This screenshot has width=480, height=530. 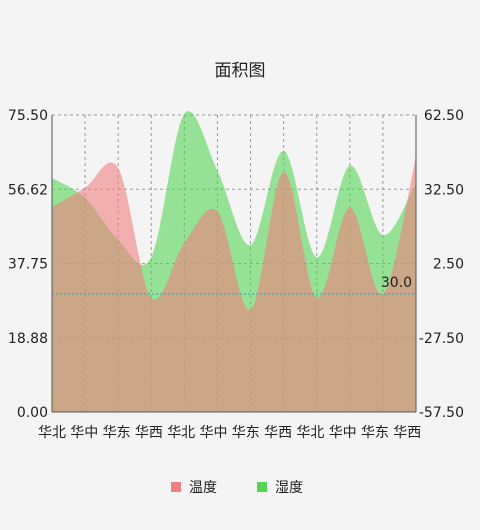 I want to click on legend-item-humidity: 湿度, so click(x=280, y=488).